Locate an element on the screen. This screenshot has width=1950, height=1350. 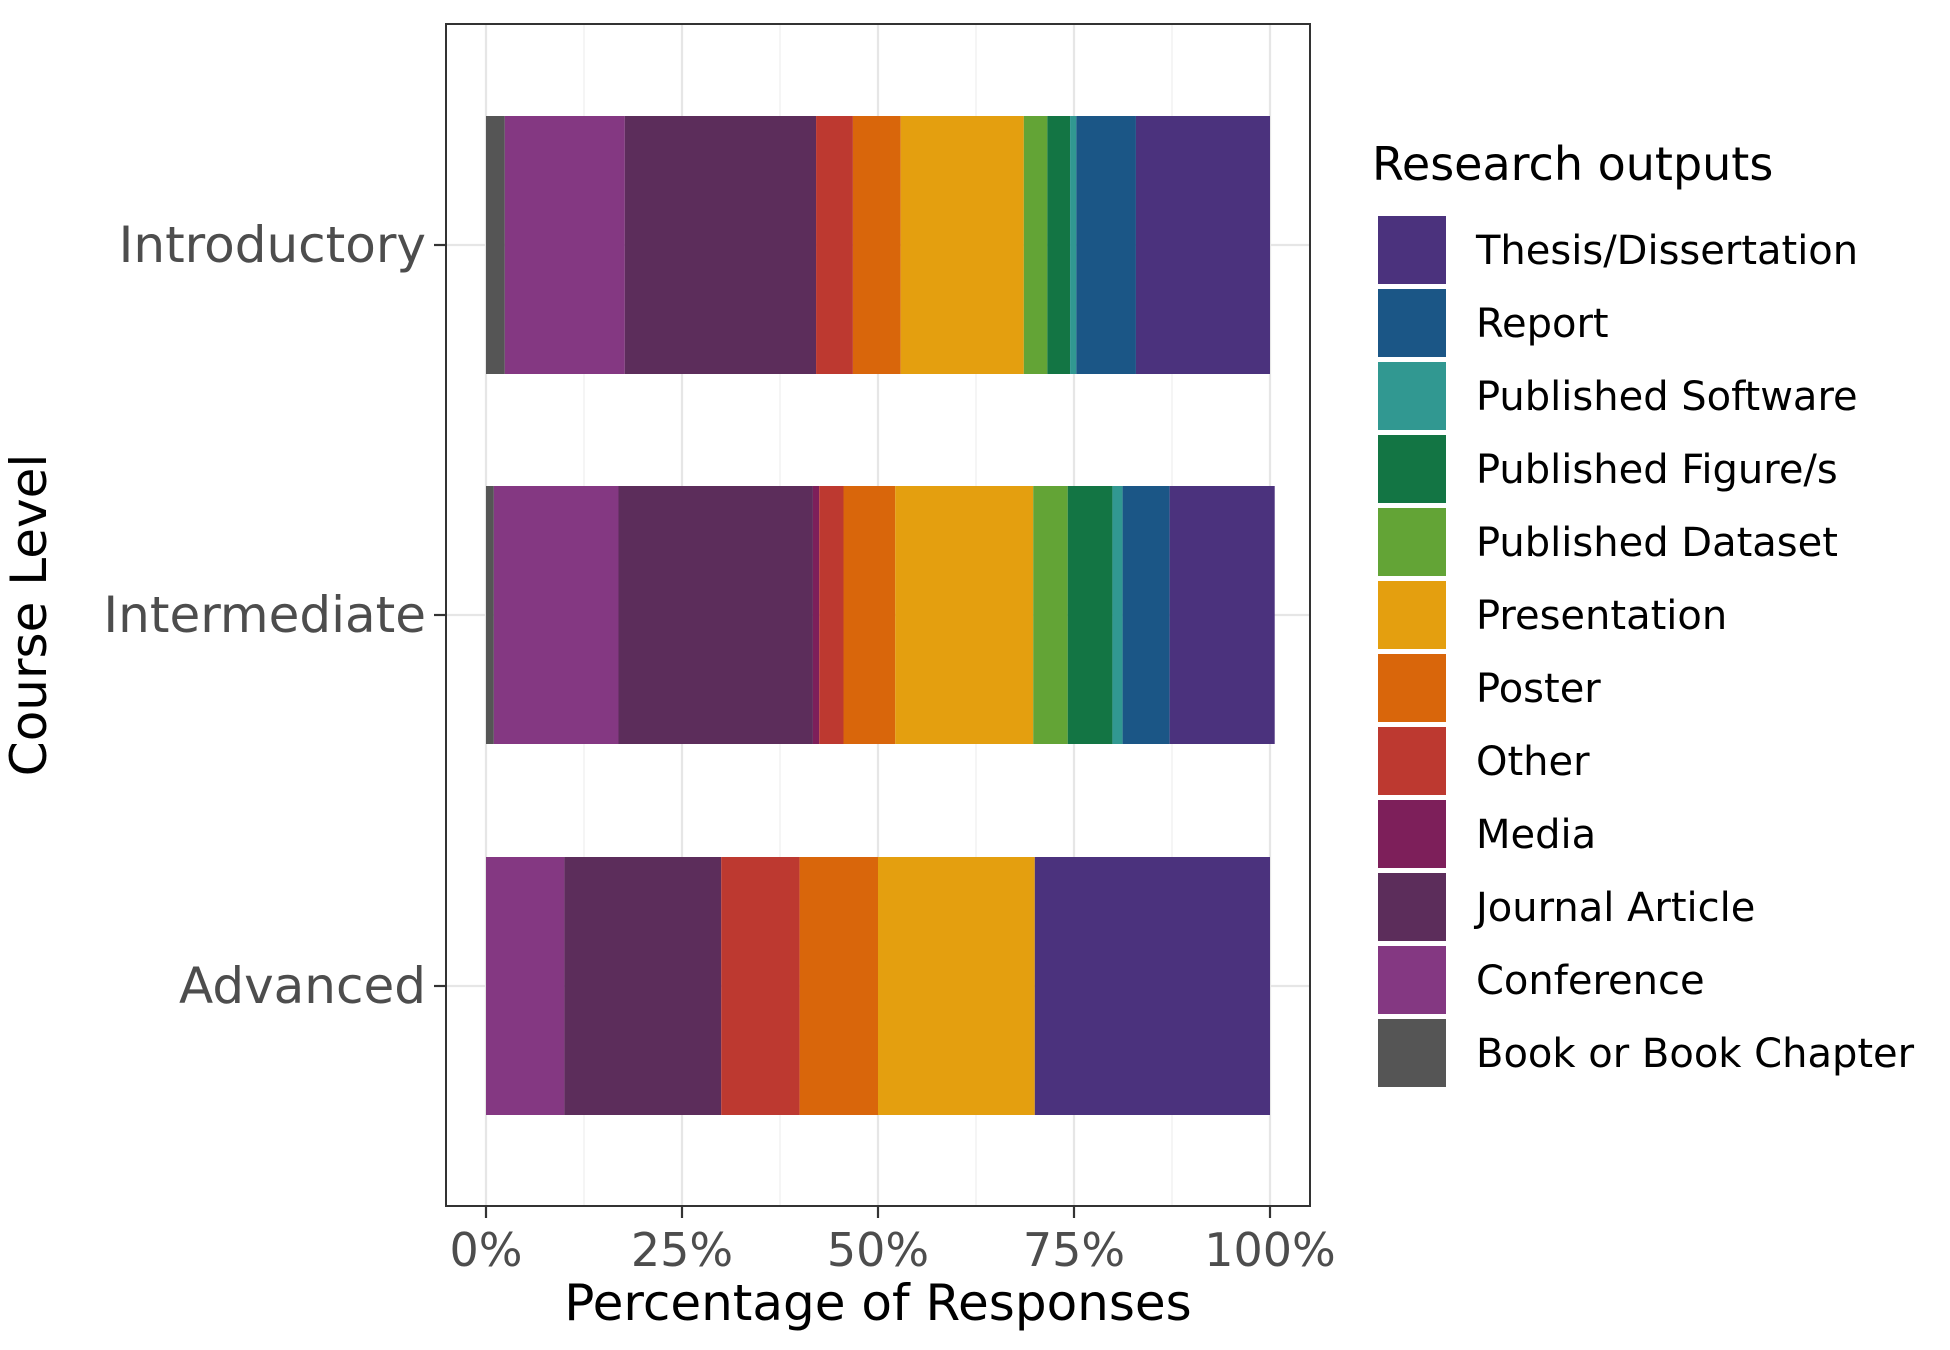
legend-label: Journal Article is located at coordinates (1614, 908).